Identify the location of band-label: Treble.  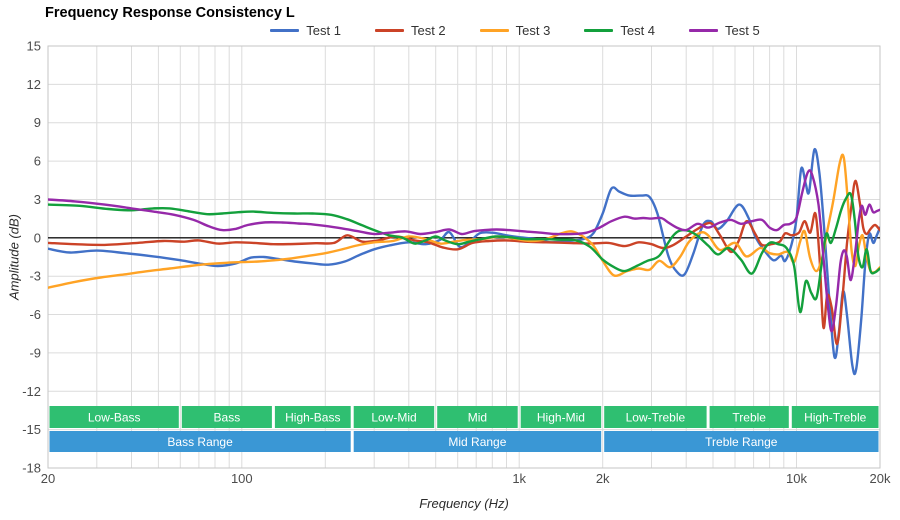
(749, 418).